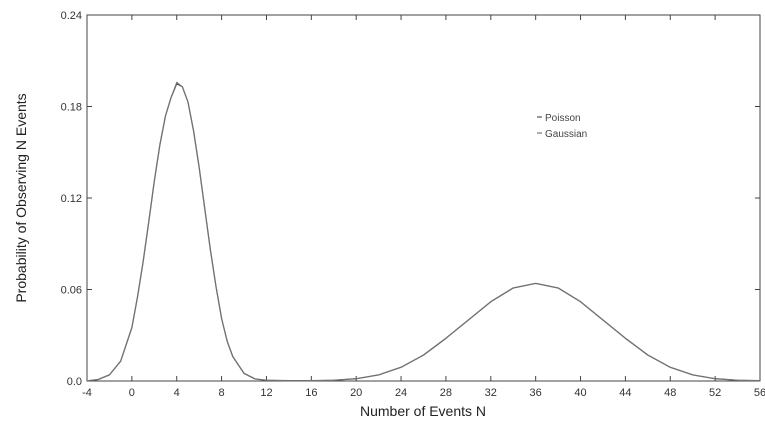 The width and height of the screenshot is (765, 423). What do you see at coordinates (222, 393) in the screenshot?
I see `x-tick-label: 8` at bounding box center [222, 393].